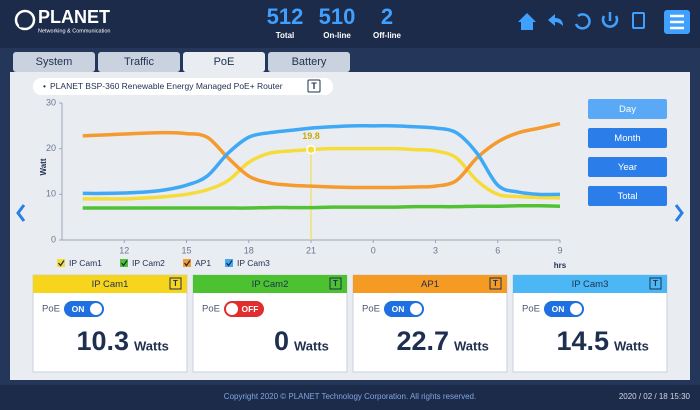  Describe the element at coordinates (285, 16) in the screenshot. I see `stat-value: 512` at that location.